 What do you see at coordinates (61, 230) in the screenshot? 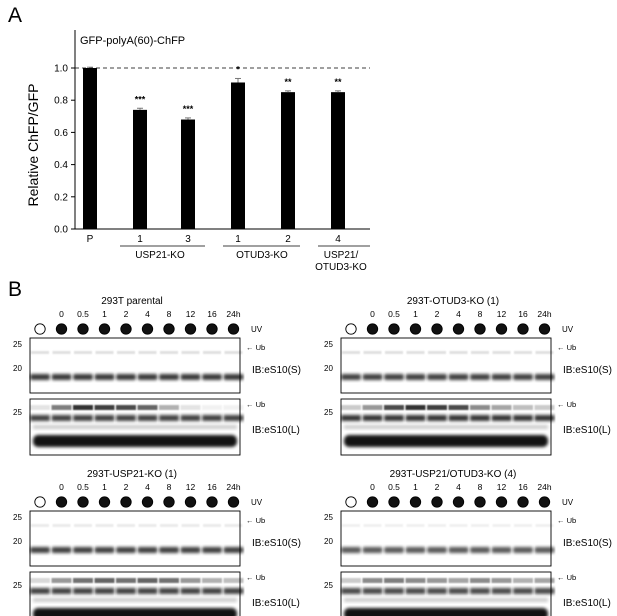
I see `y-tick-label: 0.0` at bounding box center [61, 230].